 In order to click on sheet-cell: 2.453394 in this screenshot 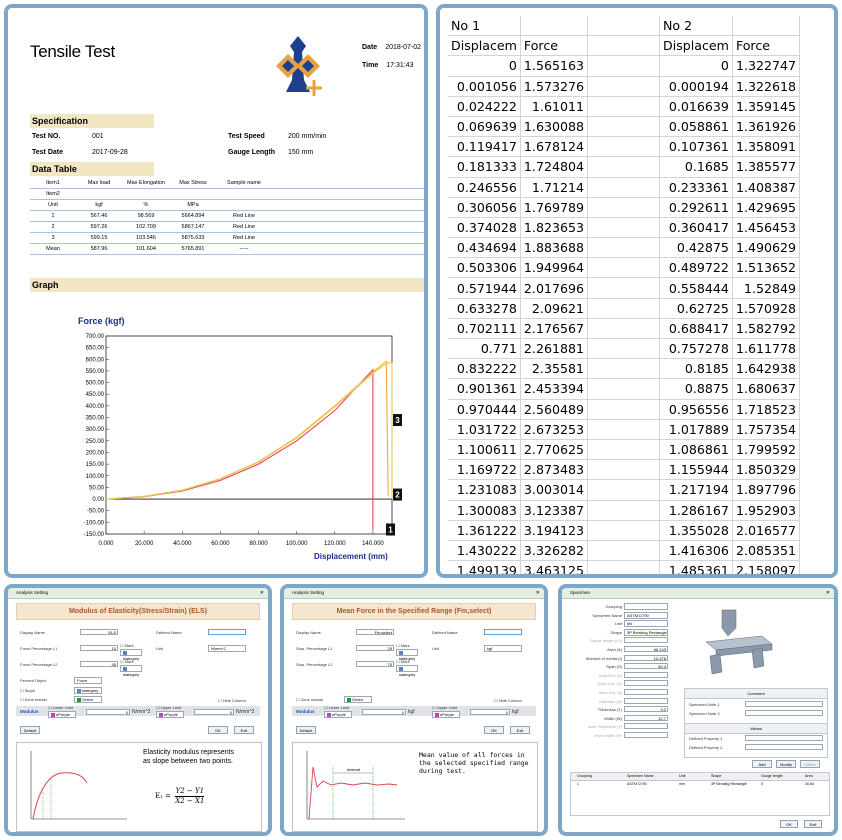, I will do `click(554, 389)`.